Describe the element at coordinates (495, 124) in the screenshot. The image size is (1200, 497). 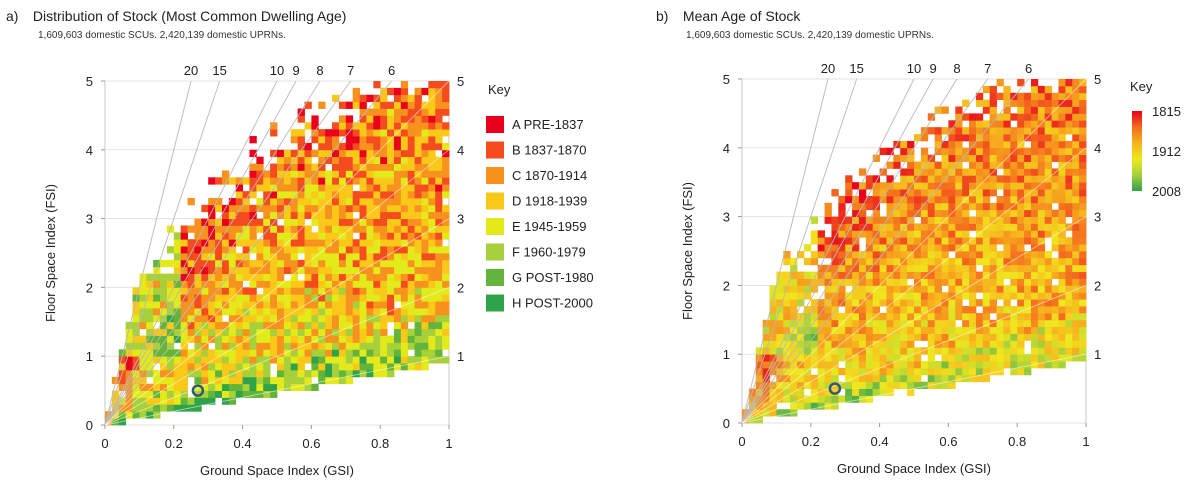
I see `legend-swatch` at that location.